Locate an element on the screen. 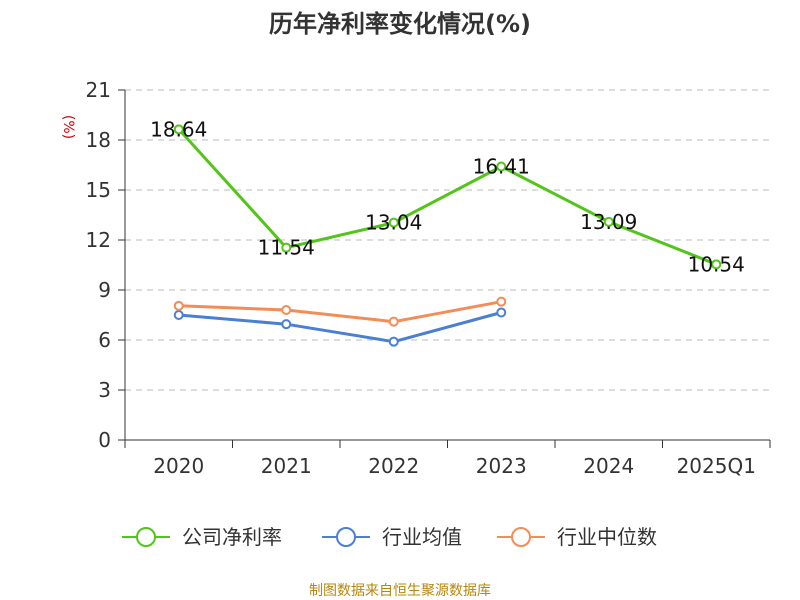 The image size is (800, 600). data-label: 11.54 is located at coordinates (286, 248).